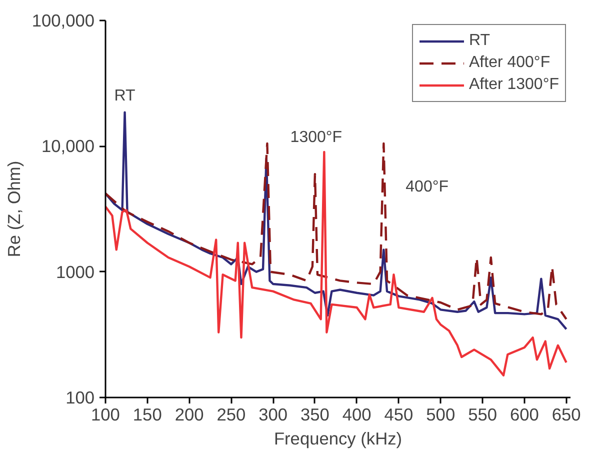 The image size is (592, 459). Describe the element at coordinates (316, 137) in the screenshot. I see `annotation: 1300°F` at that location.